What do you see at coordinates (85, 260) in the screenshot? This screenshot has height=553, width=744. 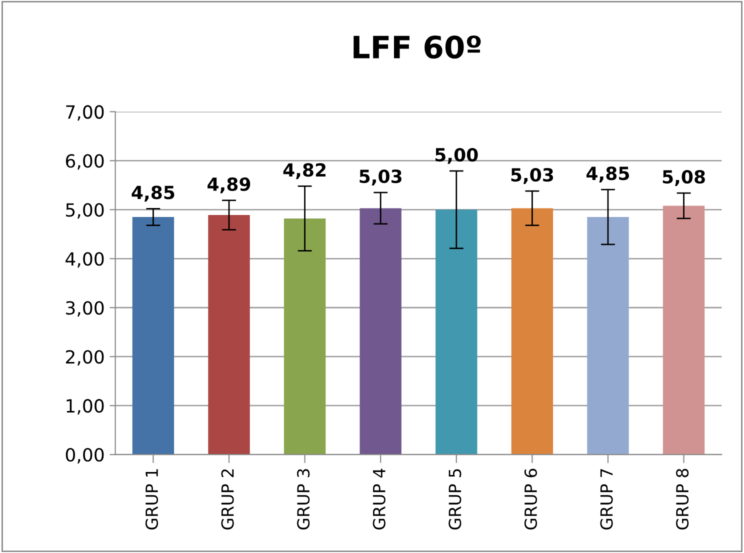 I see `y-tick-label: 4,00` at bounding box center [85, 260].